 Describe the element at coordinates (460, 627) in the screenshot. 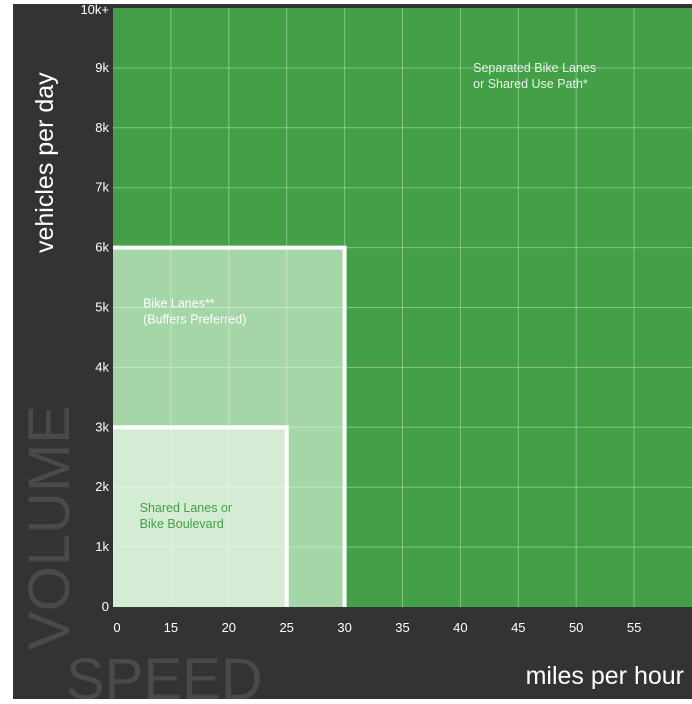

I see `x-tick-label: 40` at that location.